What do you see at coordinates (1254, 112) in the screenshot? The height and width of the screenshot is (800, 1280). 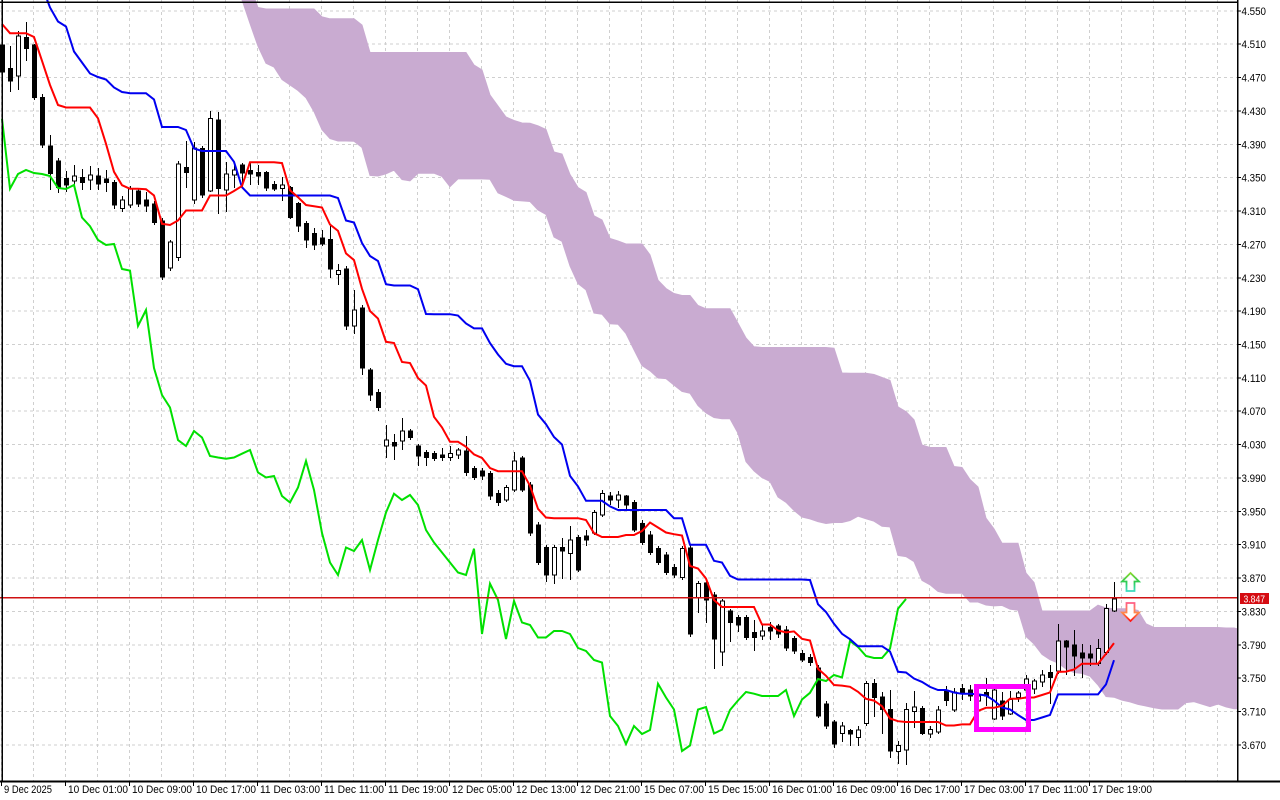 I see `svg-text: 4.430` at bounding box center [1254, 112].